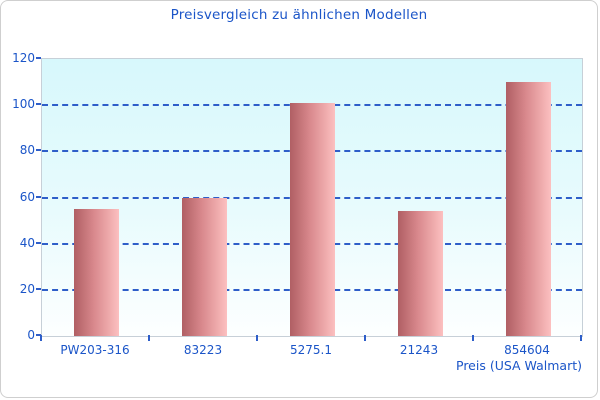  What do you see at coordinates (203, 350) in the screenshot?
I see `x-tick-label: 83223` at bounding box center [203, 350].